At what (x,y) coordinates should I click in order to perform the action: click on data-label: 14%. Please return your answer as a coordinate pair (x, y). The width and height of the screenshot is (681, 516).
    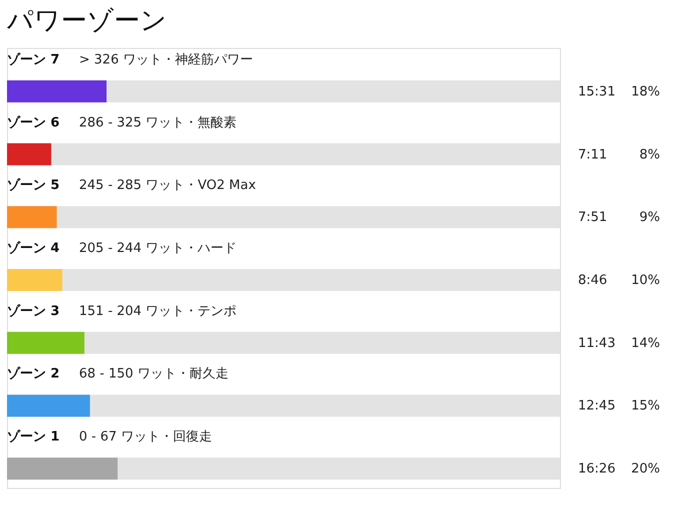
    Looking at the image, I should click on (645, 343).